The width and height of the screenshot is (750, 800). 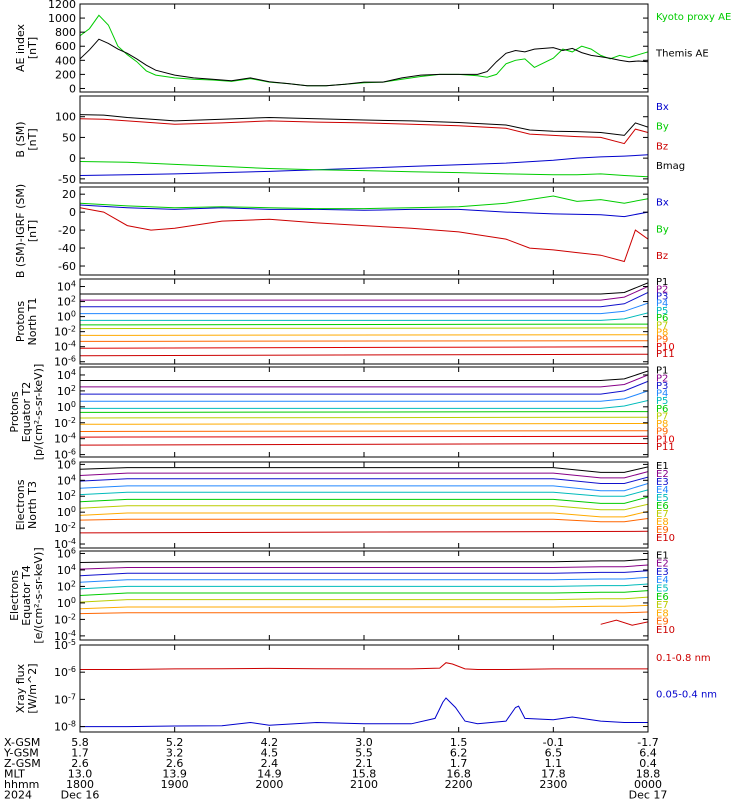 I want to click on panel-en: 10⁶ 10⁴ 10² 10⁰ 10⁻² 10⁻⁴ Electrons North T3, so click(x=331, y=504).